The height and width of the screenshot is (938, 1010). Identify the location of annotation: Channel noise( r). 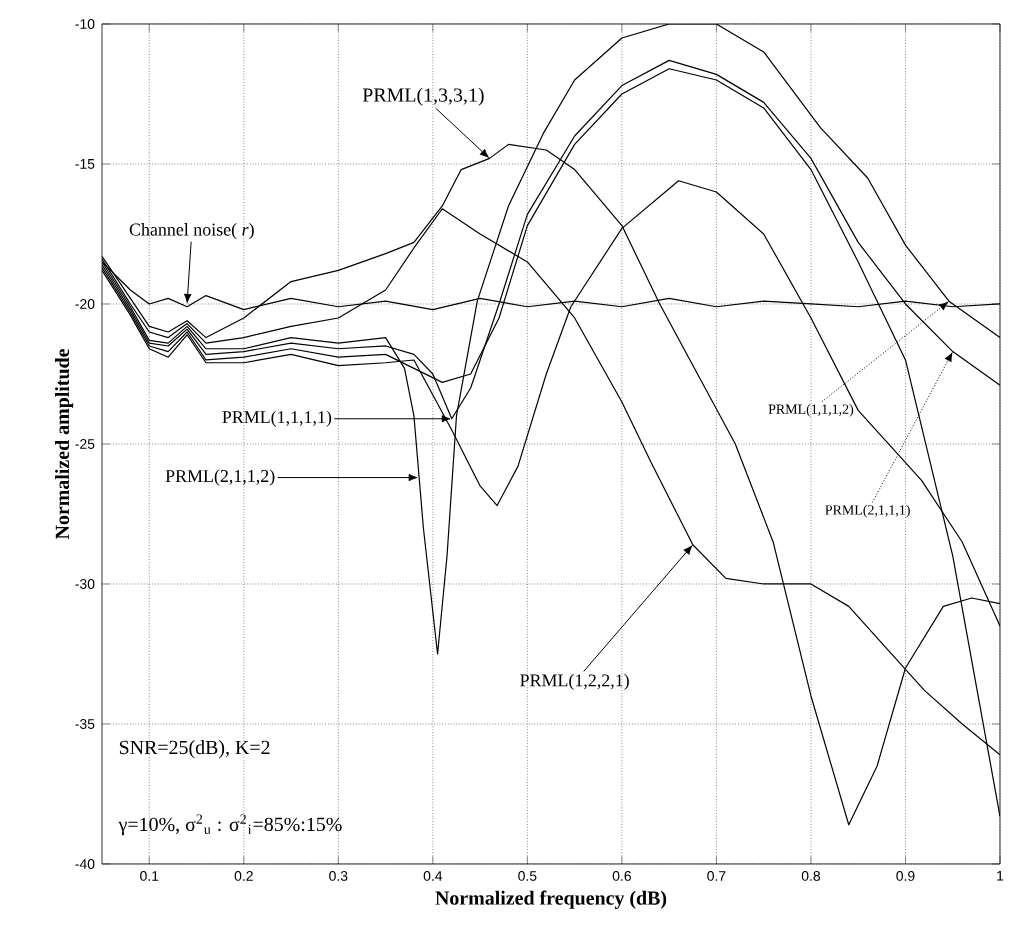
(191, 231).